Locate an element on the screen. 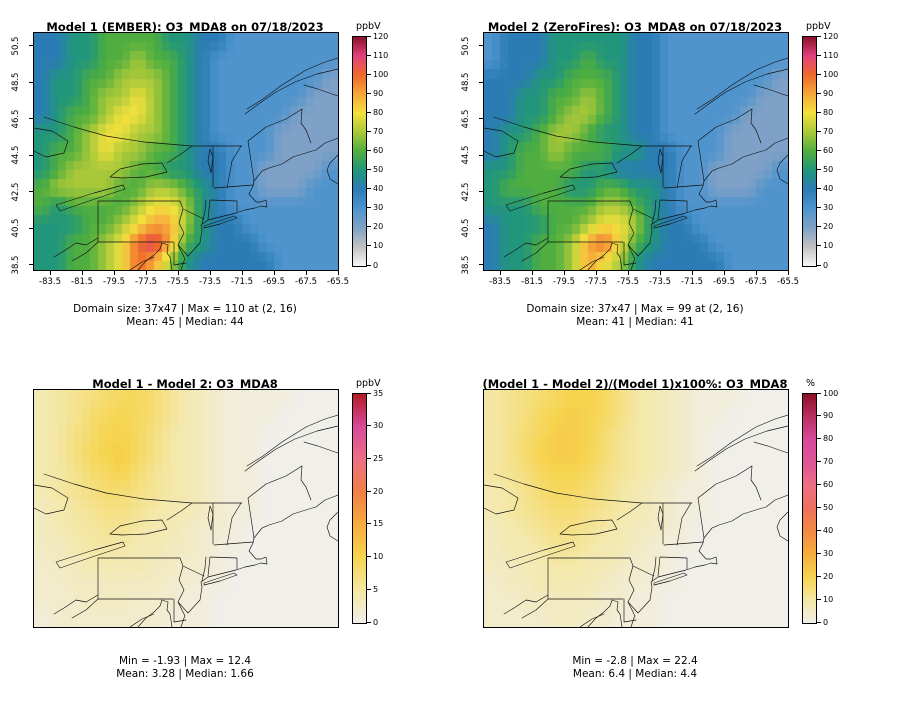 The width and height of the screenshot is (900, 706). y-tick-label: 42.5 is located at coordinates (466, 192).